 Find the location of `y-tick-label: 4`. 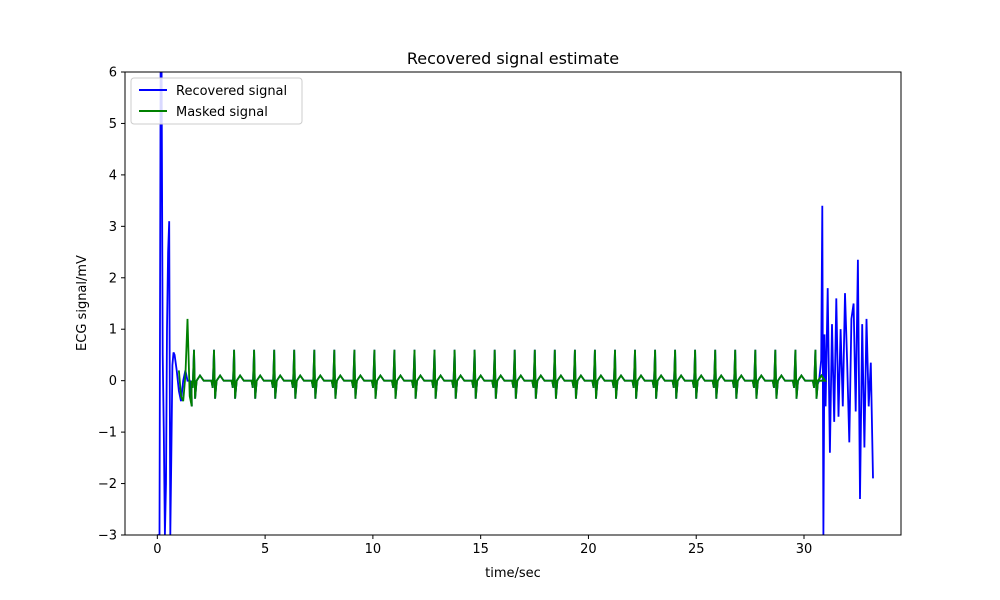

y-tick-label: 4 is located at coordinates (113, 175).